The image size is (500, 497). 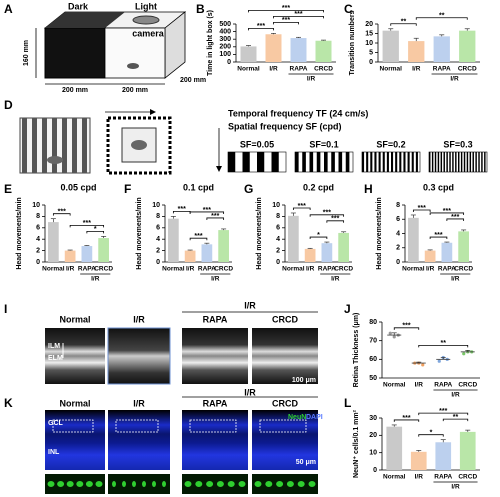 What do you see at coordinates (8, 9) in the screenshot?
I see `panel-letter: A` at bounding box center [8, 9].